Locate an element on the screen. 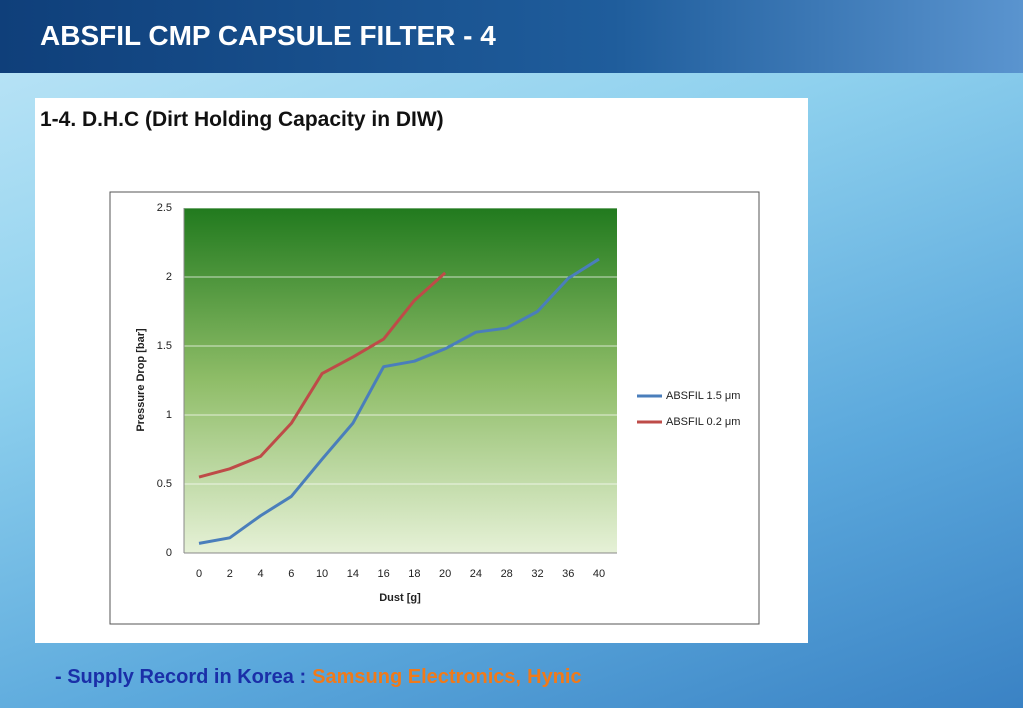  legend-label: ABSFIL 0.2 μm is located at coordinates (703, 422).